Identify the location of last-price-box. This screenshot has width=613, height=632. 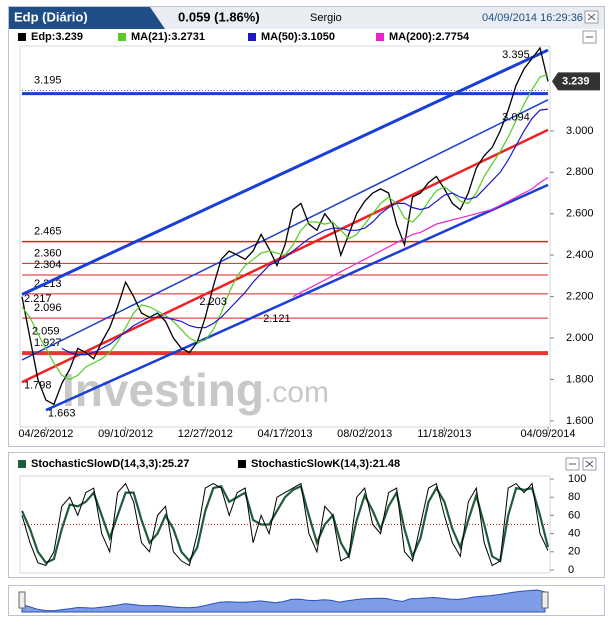
(576, 81).